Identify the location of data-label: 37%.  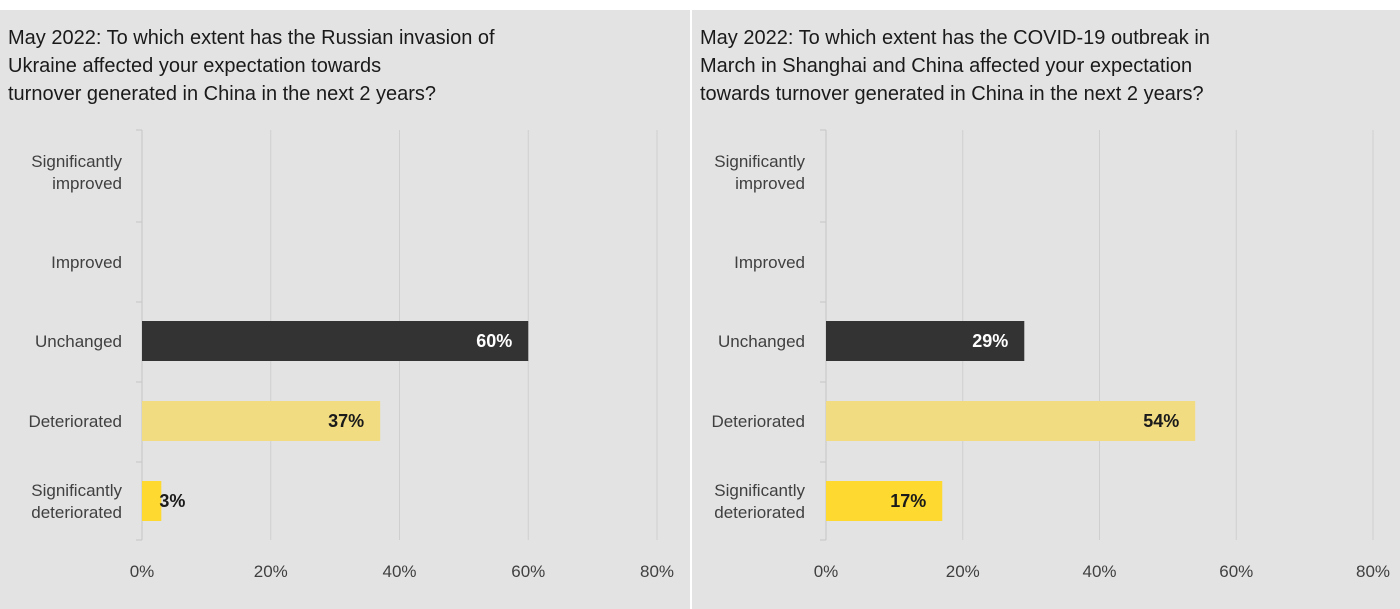
(346, 421).